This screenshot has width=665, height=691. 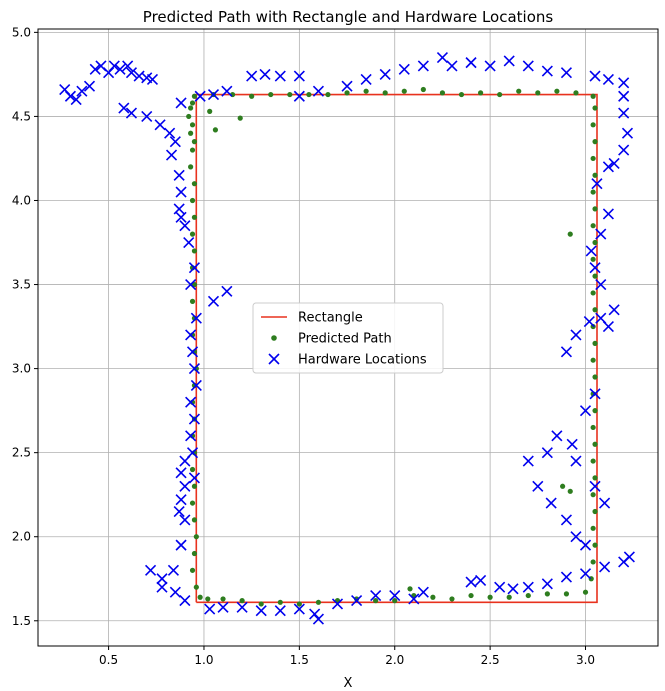 I want to click on y-tick-label: 2.5, so click(x=21, y=453).